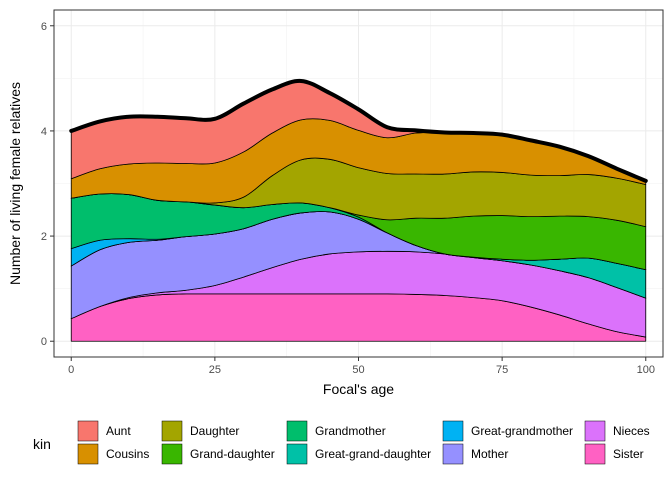 The width and height of the screenshot is (672, 480). Describe the element at coordinates (297, 431) in the screenshot. I see `legend-key-grandmother` at that location.